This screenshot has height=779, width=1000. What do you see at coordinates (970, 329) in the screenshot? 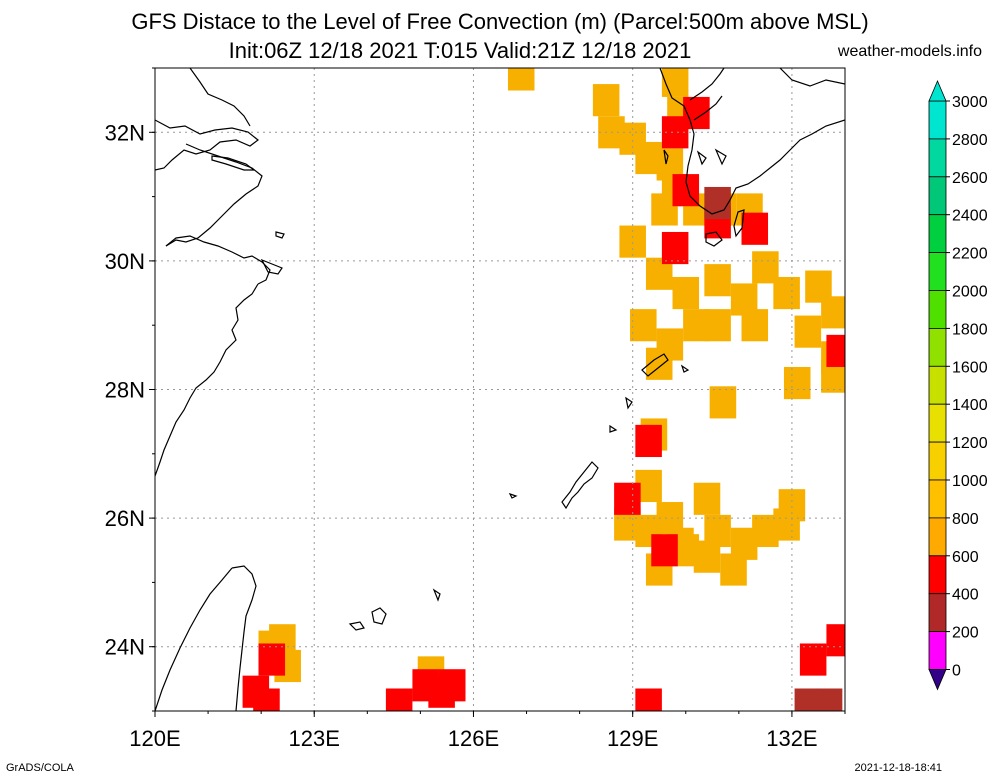
I see `colorbar-label: 1800` at bounding box center [970, 329].